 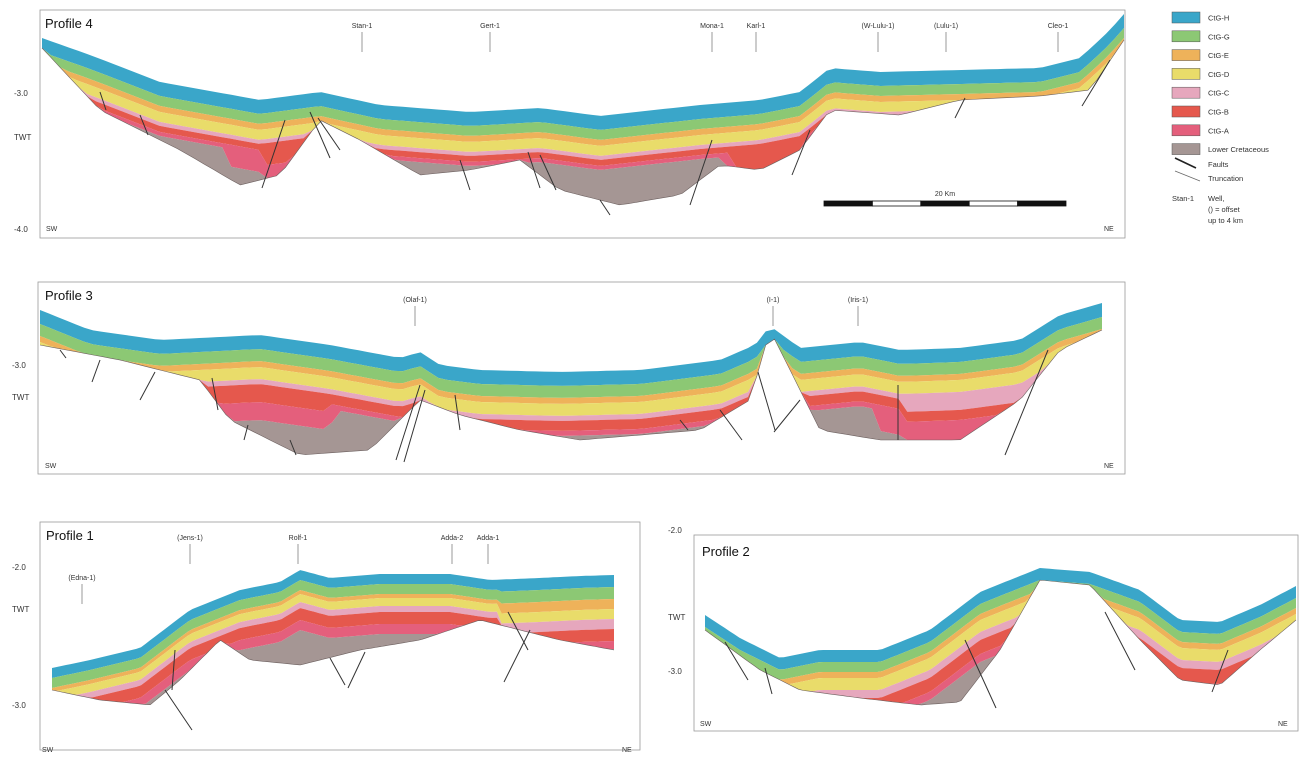 I want to click on profile-1-title: Profile 1, so click(x=70, y=535).